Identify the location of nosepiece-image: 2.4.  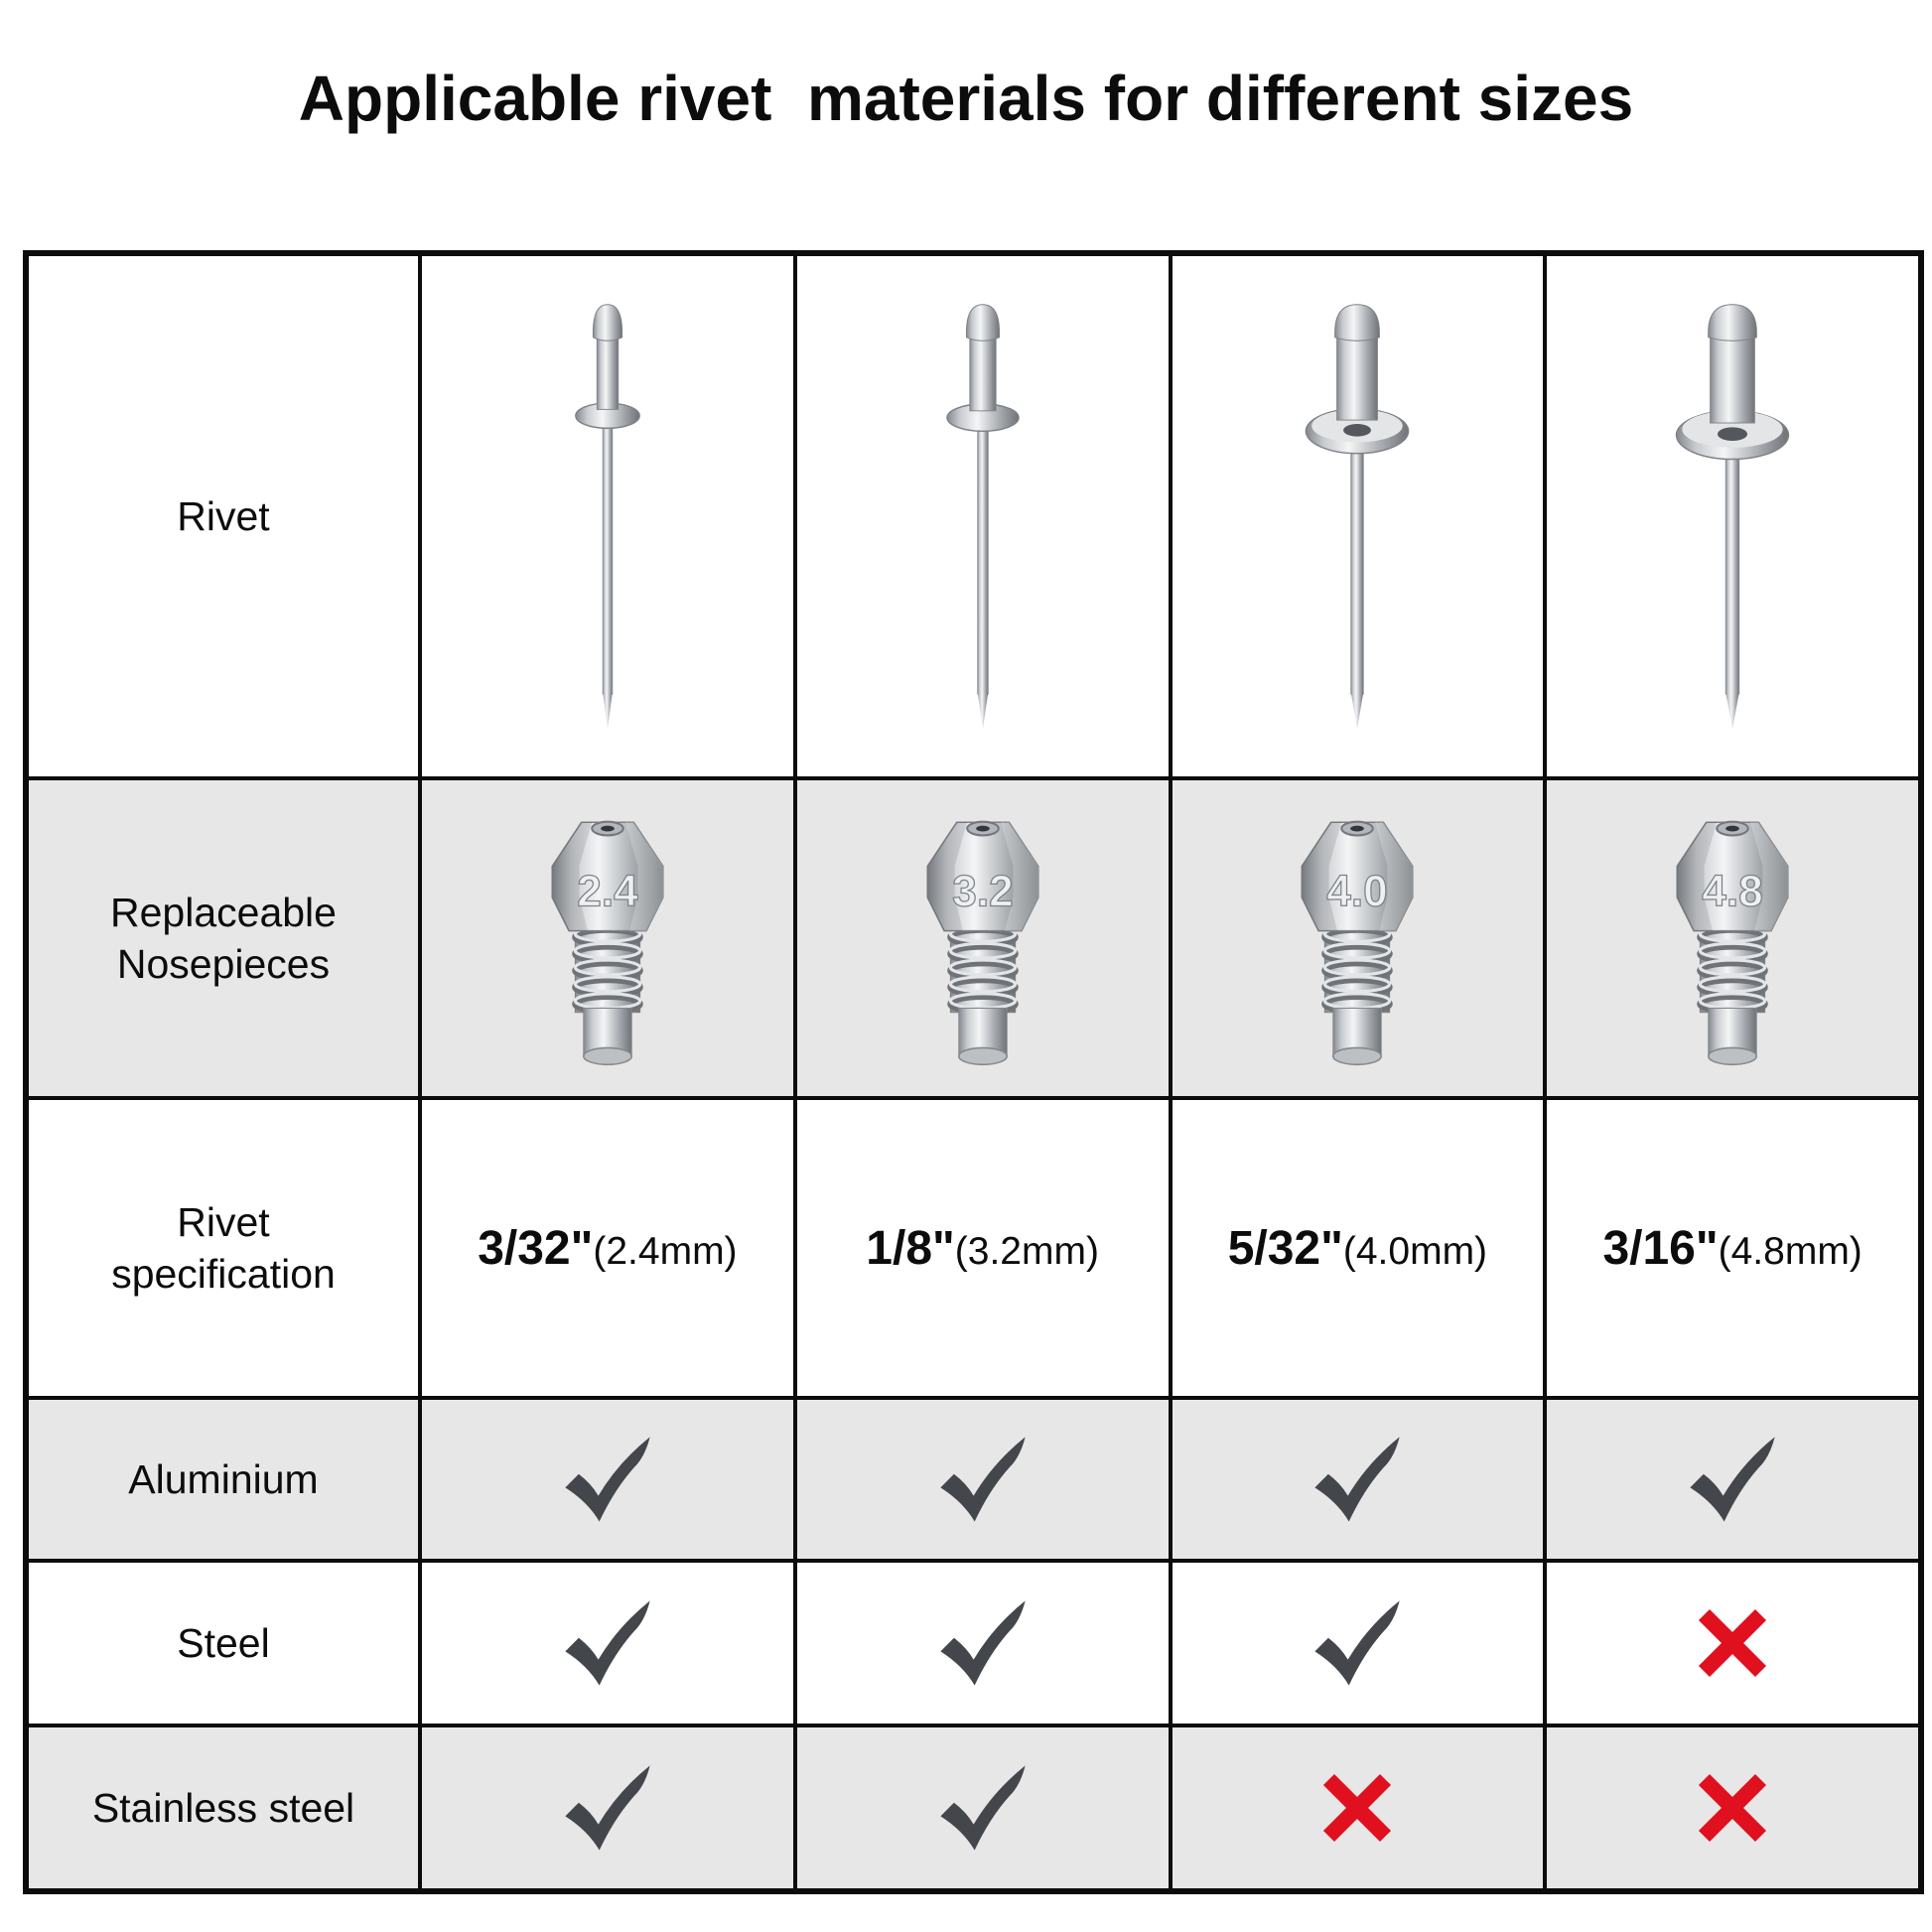
(607, 943).